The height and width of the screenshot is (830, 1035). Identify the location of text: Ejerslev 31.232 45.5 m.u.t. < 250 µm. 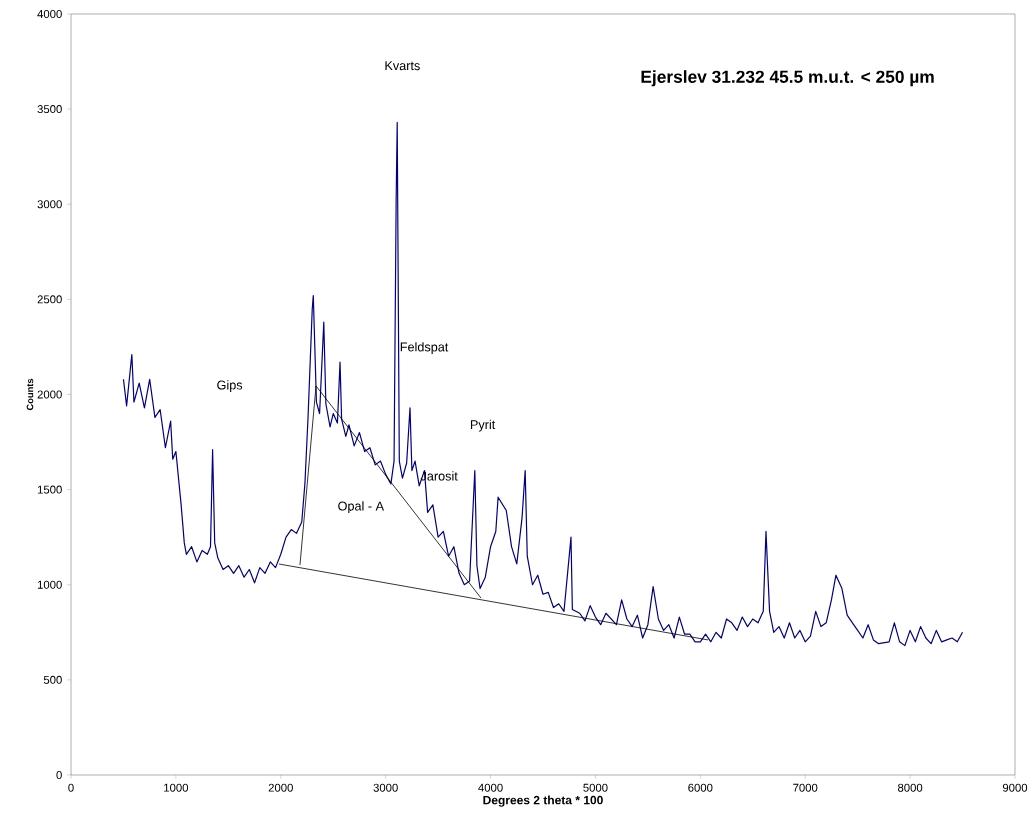
(787, 78).